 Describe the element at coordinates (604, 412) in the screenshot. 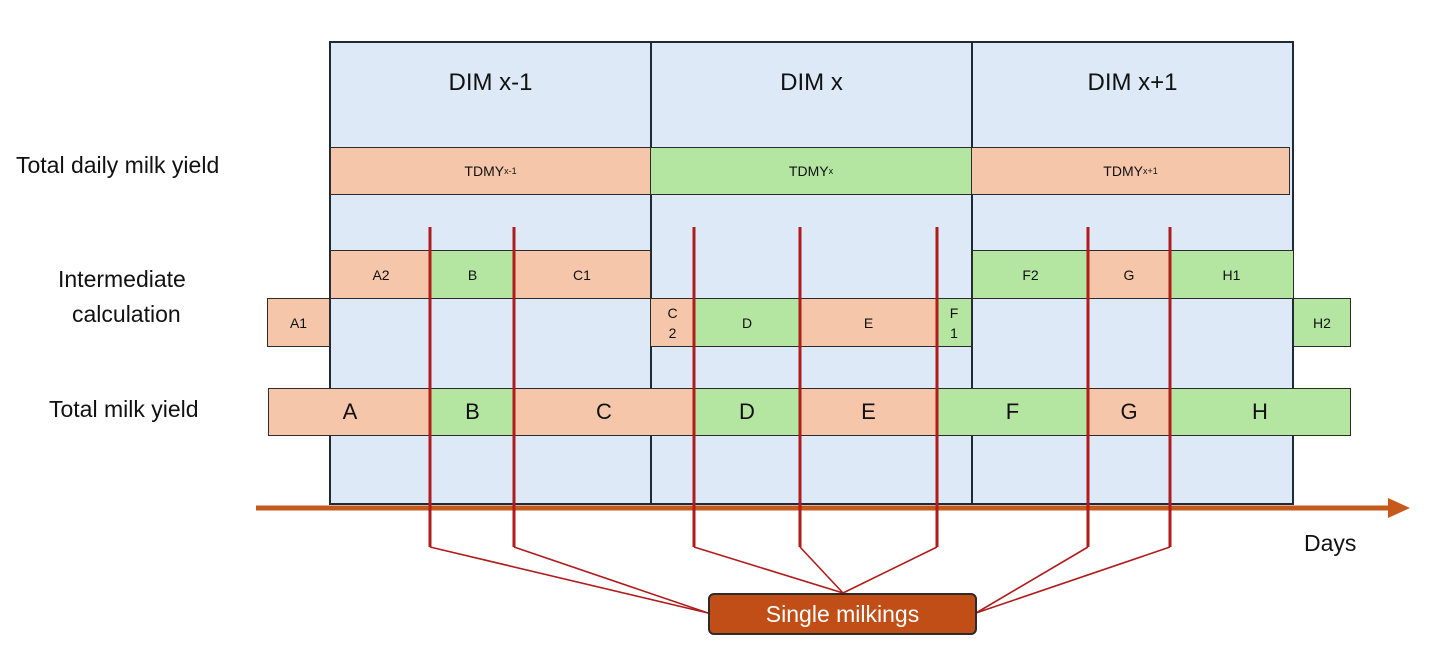

I see `total-segment-c: C` at that location.